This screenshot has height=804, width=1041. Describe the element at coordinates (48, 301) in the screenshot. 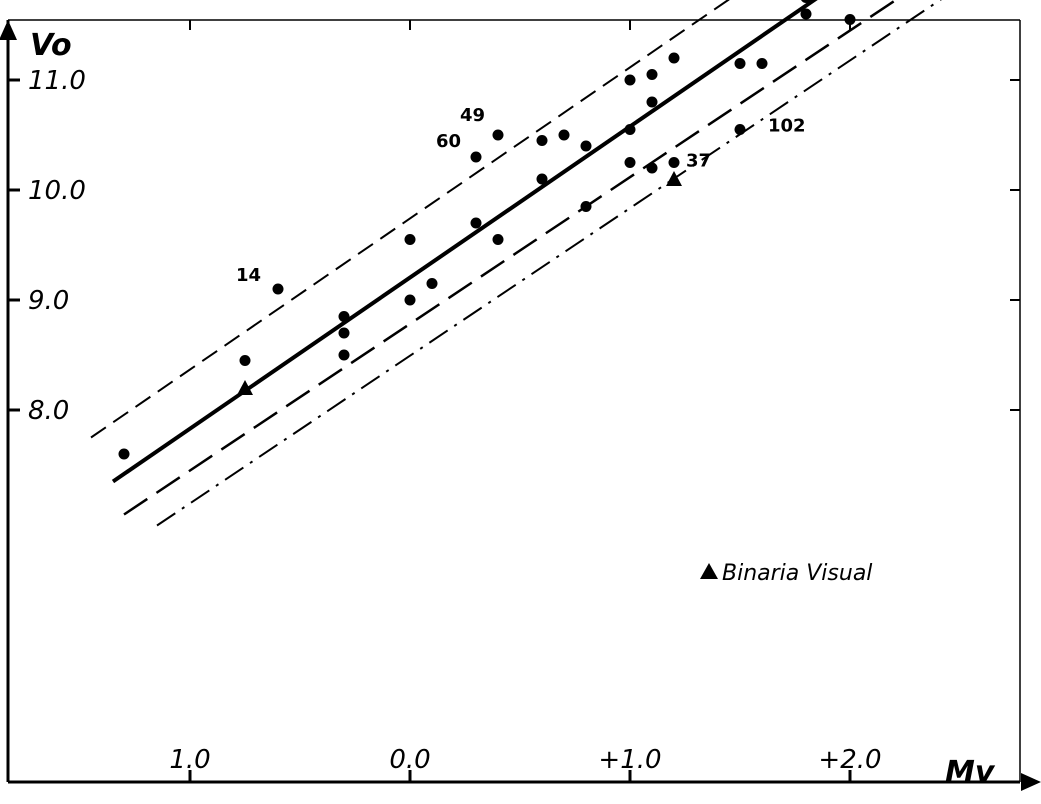

I see `y-tick-label: 9.0` at that location.